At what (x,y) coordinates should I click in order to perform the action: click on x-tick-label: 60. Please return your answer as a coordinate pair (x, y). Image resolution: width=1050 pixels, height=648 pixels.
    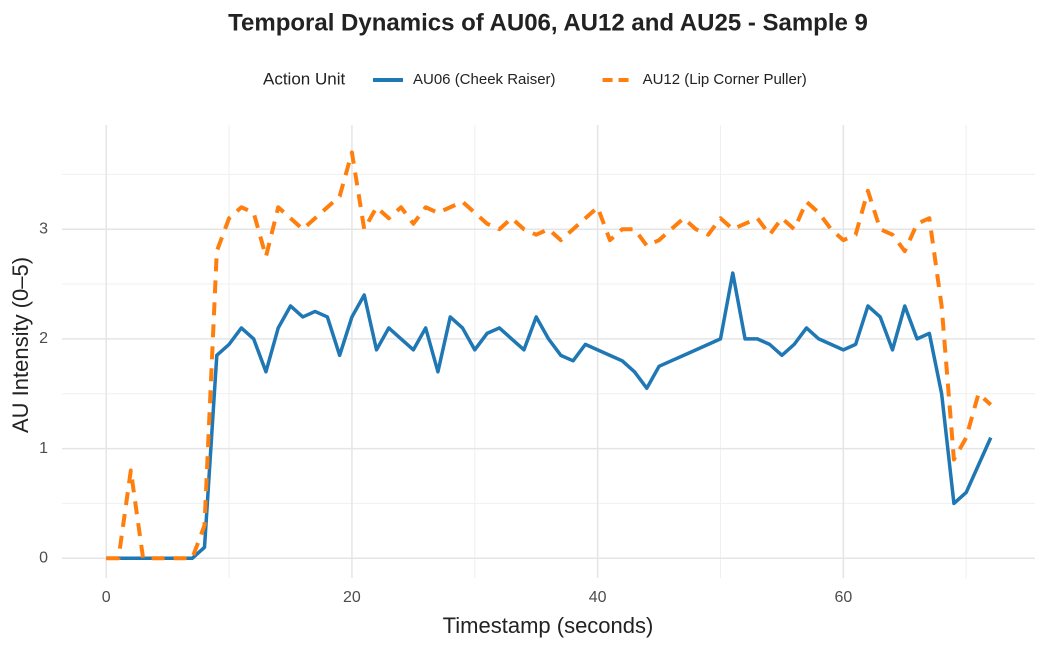
    Looking at the image, I should click on (843, 597).